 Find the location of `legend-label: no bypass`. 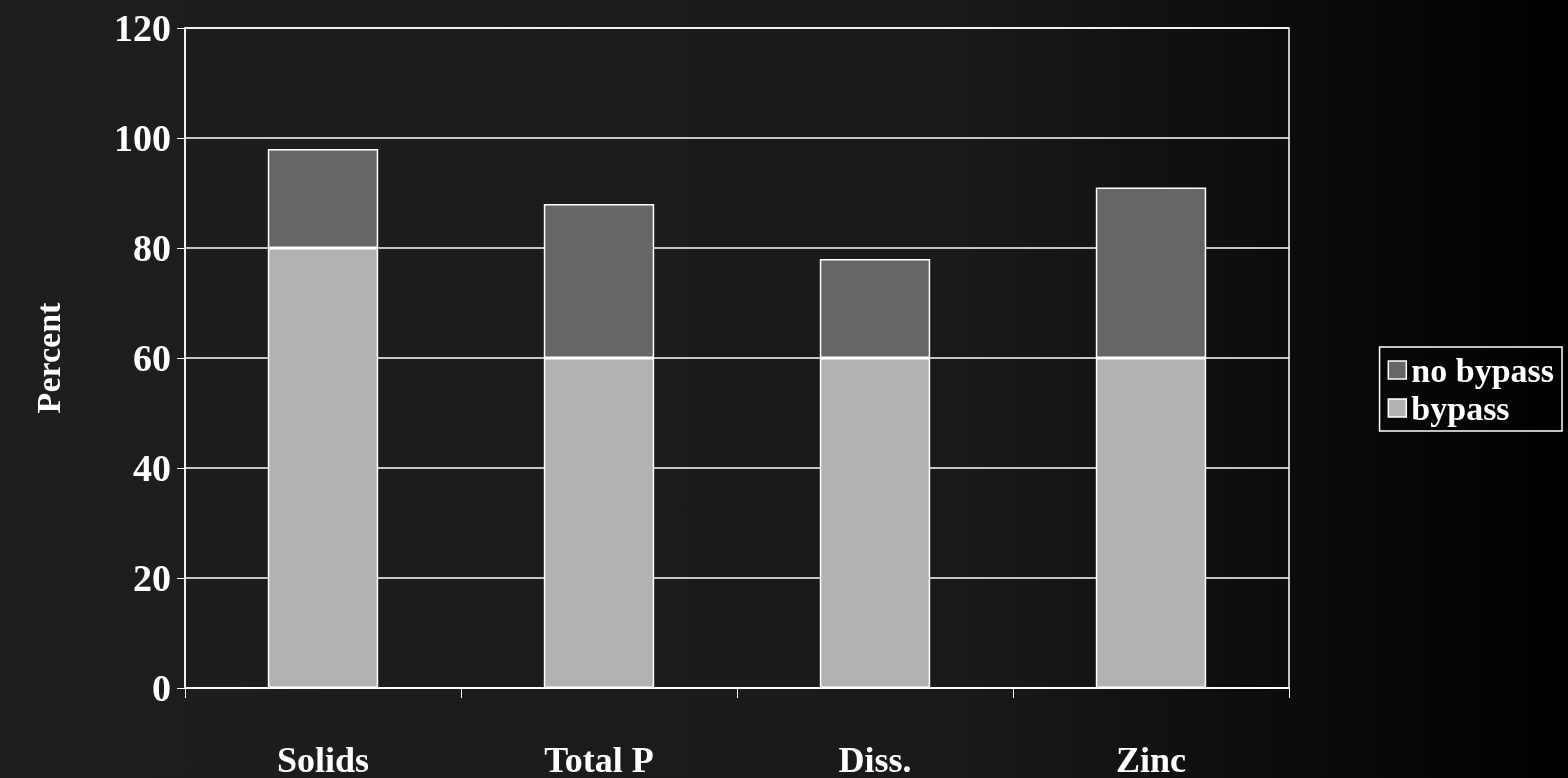

legend-label: no bypass is located at coordinates (1483, 370).